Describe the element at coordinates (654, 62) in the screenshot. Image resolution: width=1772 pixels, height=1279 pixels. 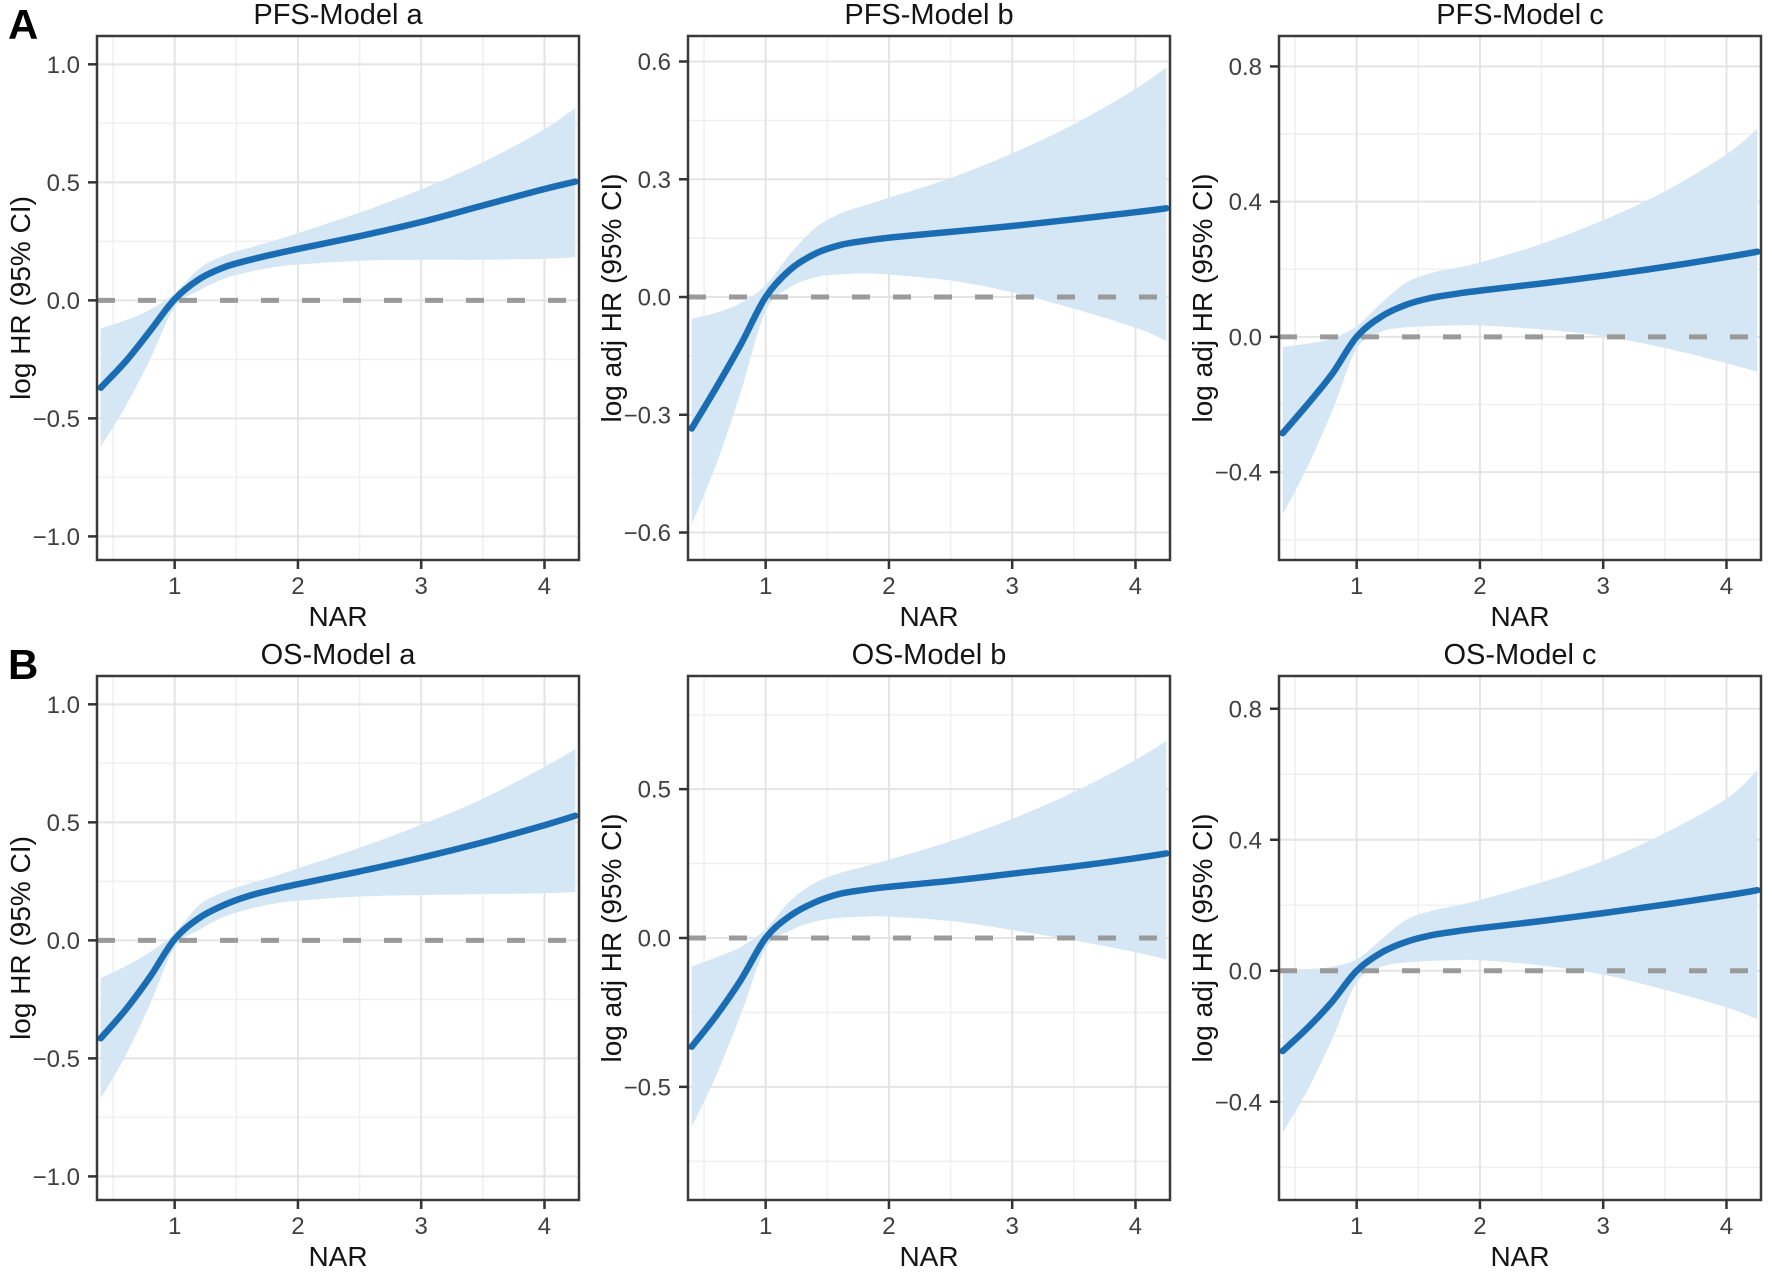
I see `y-tick-label: 0.6` at that location.